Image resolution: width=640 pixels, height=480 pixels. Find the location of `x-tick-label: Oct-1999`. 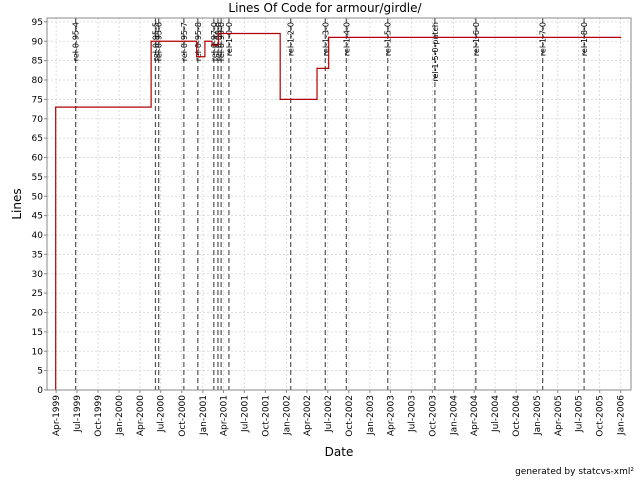

x-tick-label: Oct-1999 is located at coordinates (99, 416).